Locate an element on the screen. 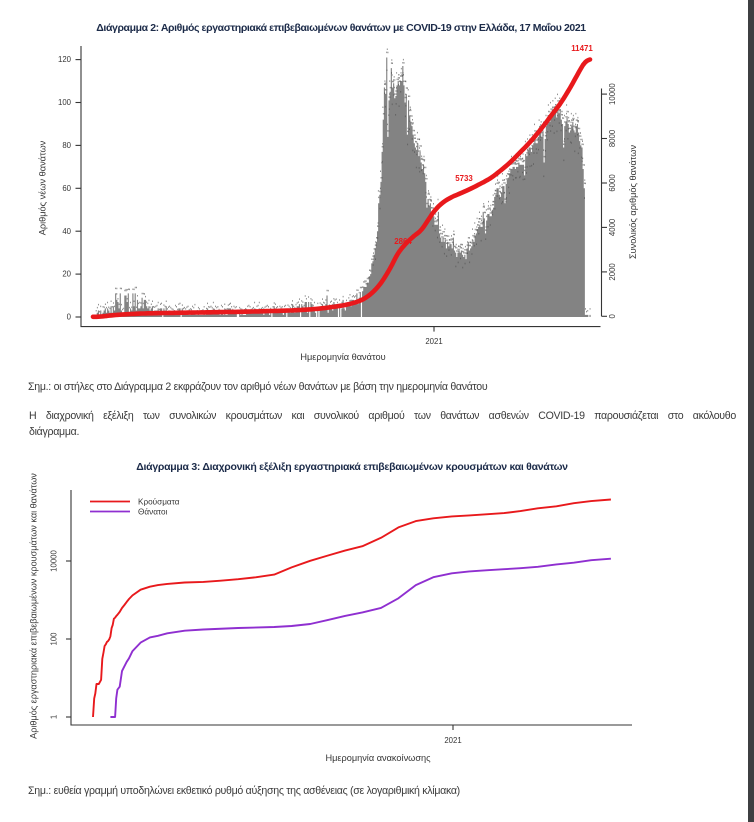 The width and height of the screenshot is (754, 822). svg-text: 40 is located at coordinates (66, 231).